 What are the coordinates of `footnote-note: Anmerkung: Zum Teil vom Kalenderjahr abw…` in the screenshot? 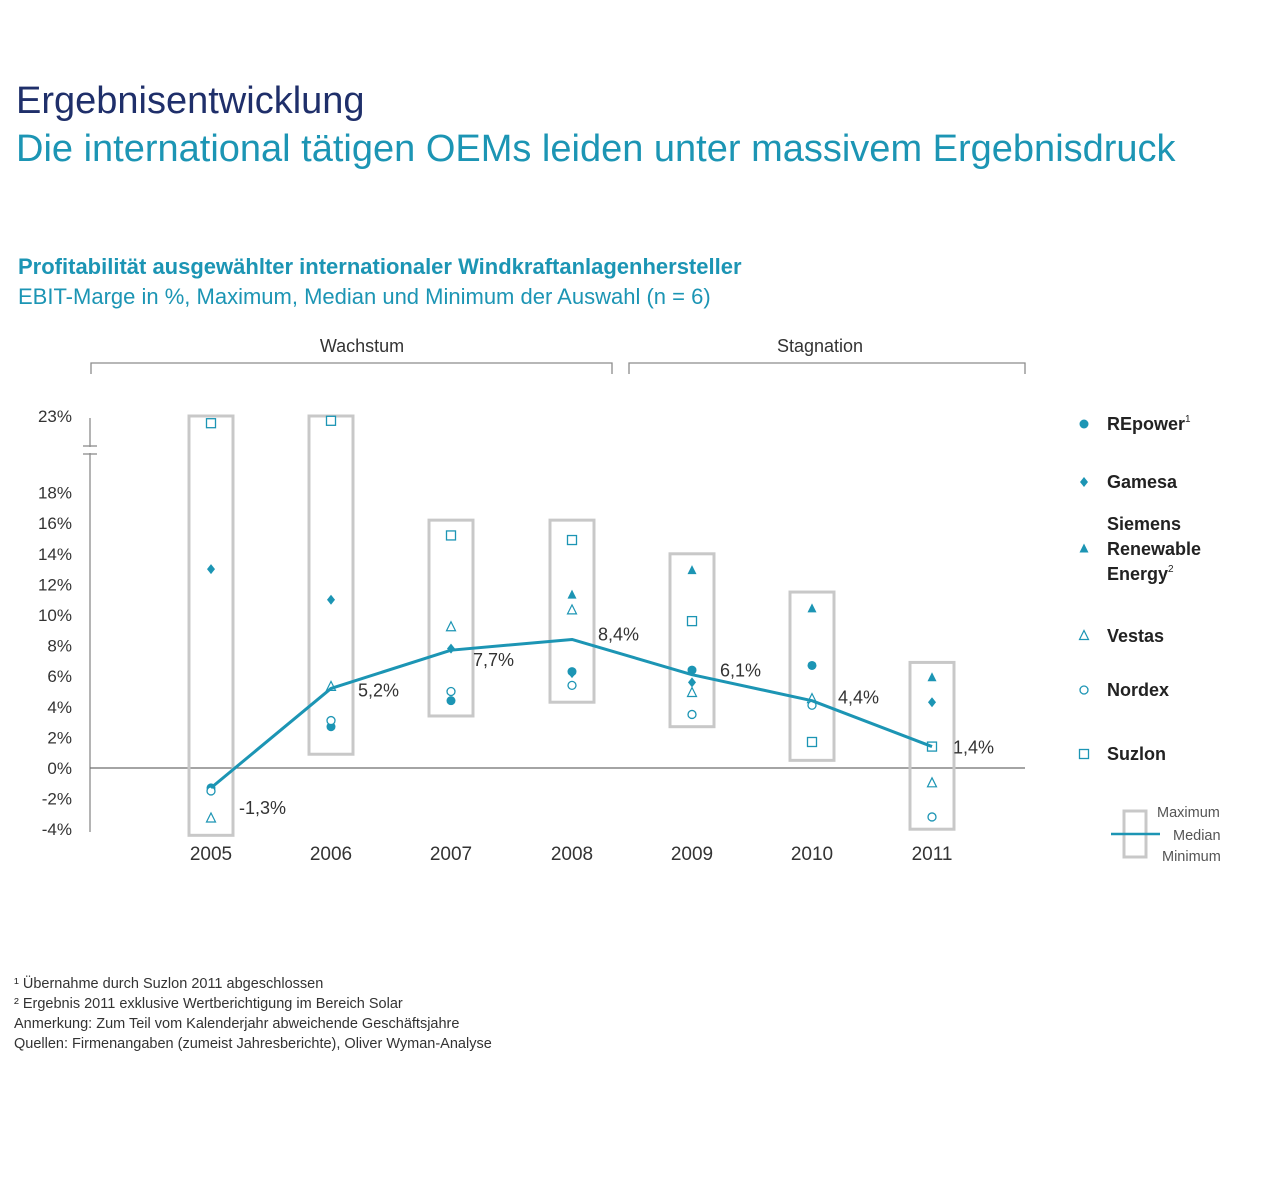 It's located at (237, 1024).